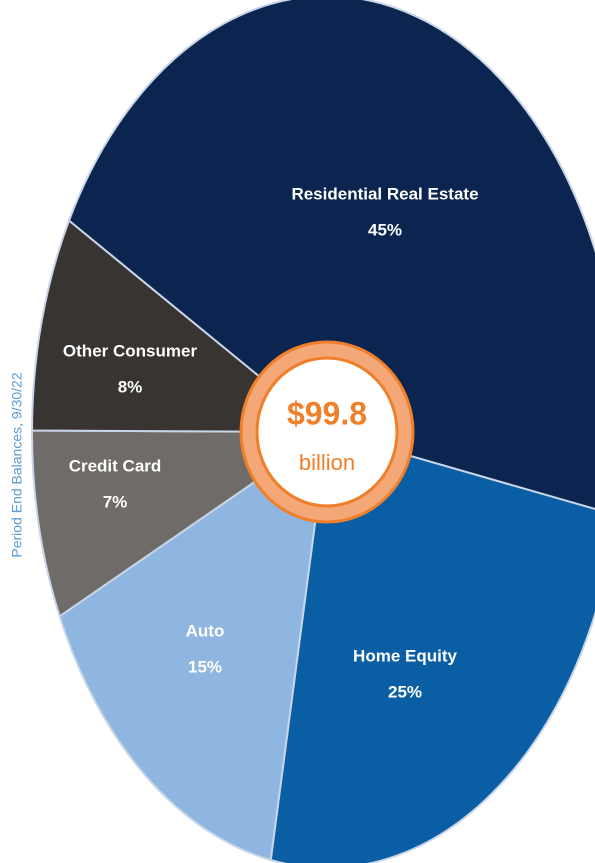 The width and height of the screenshot is (595, 863). What do you see at coordinates (180, 326) in the screenshot?
I see `pie-slice` at bounding box center [180, 326].